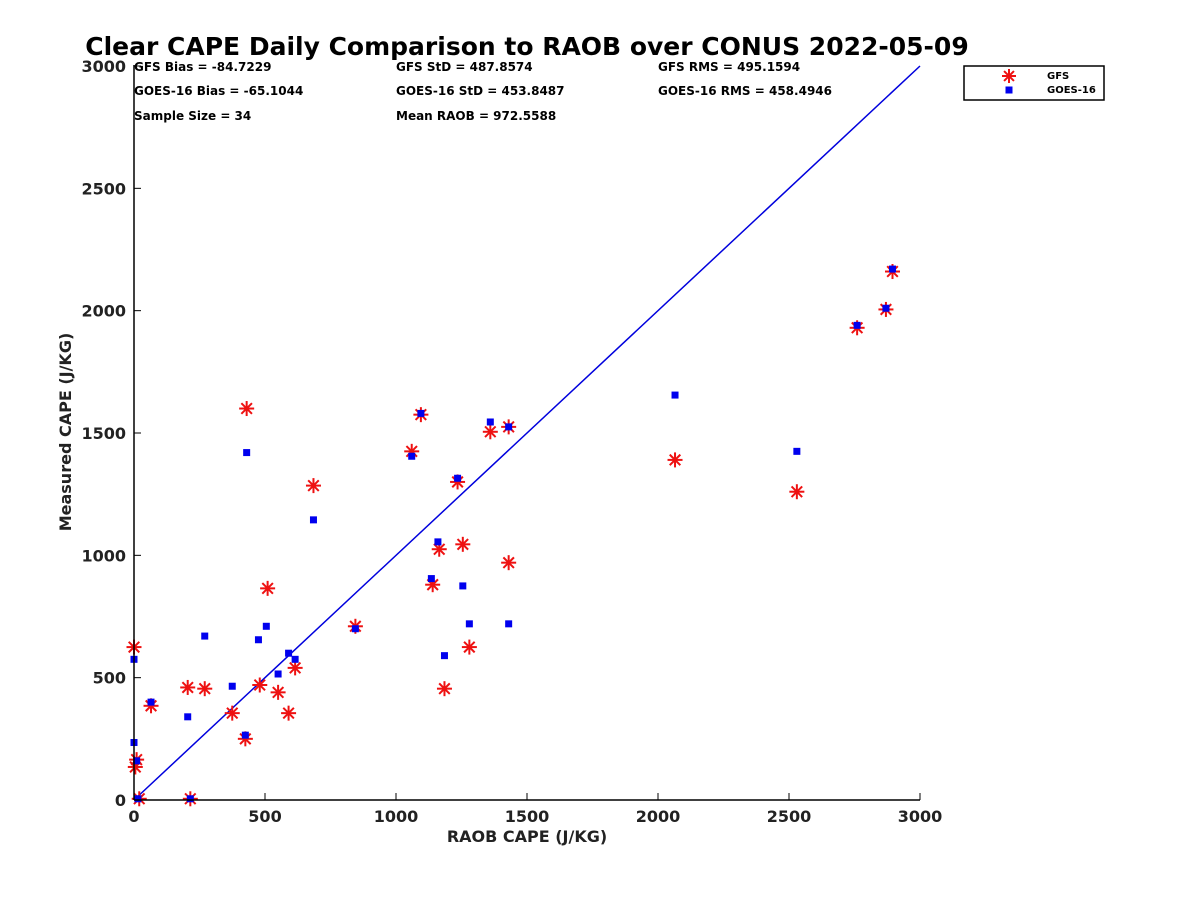  Describe the element at coordinates (1071, 90) in the screenshot. I see `legend-label: GOES-16` at that location.